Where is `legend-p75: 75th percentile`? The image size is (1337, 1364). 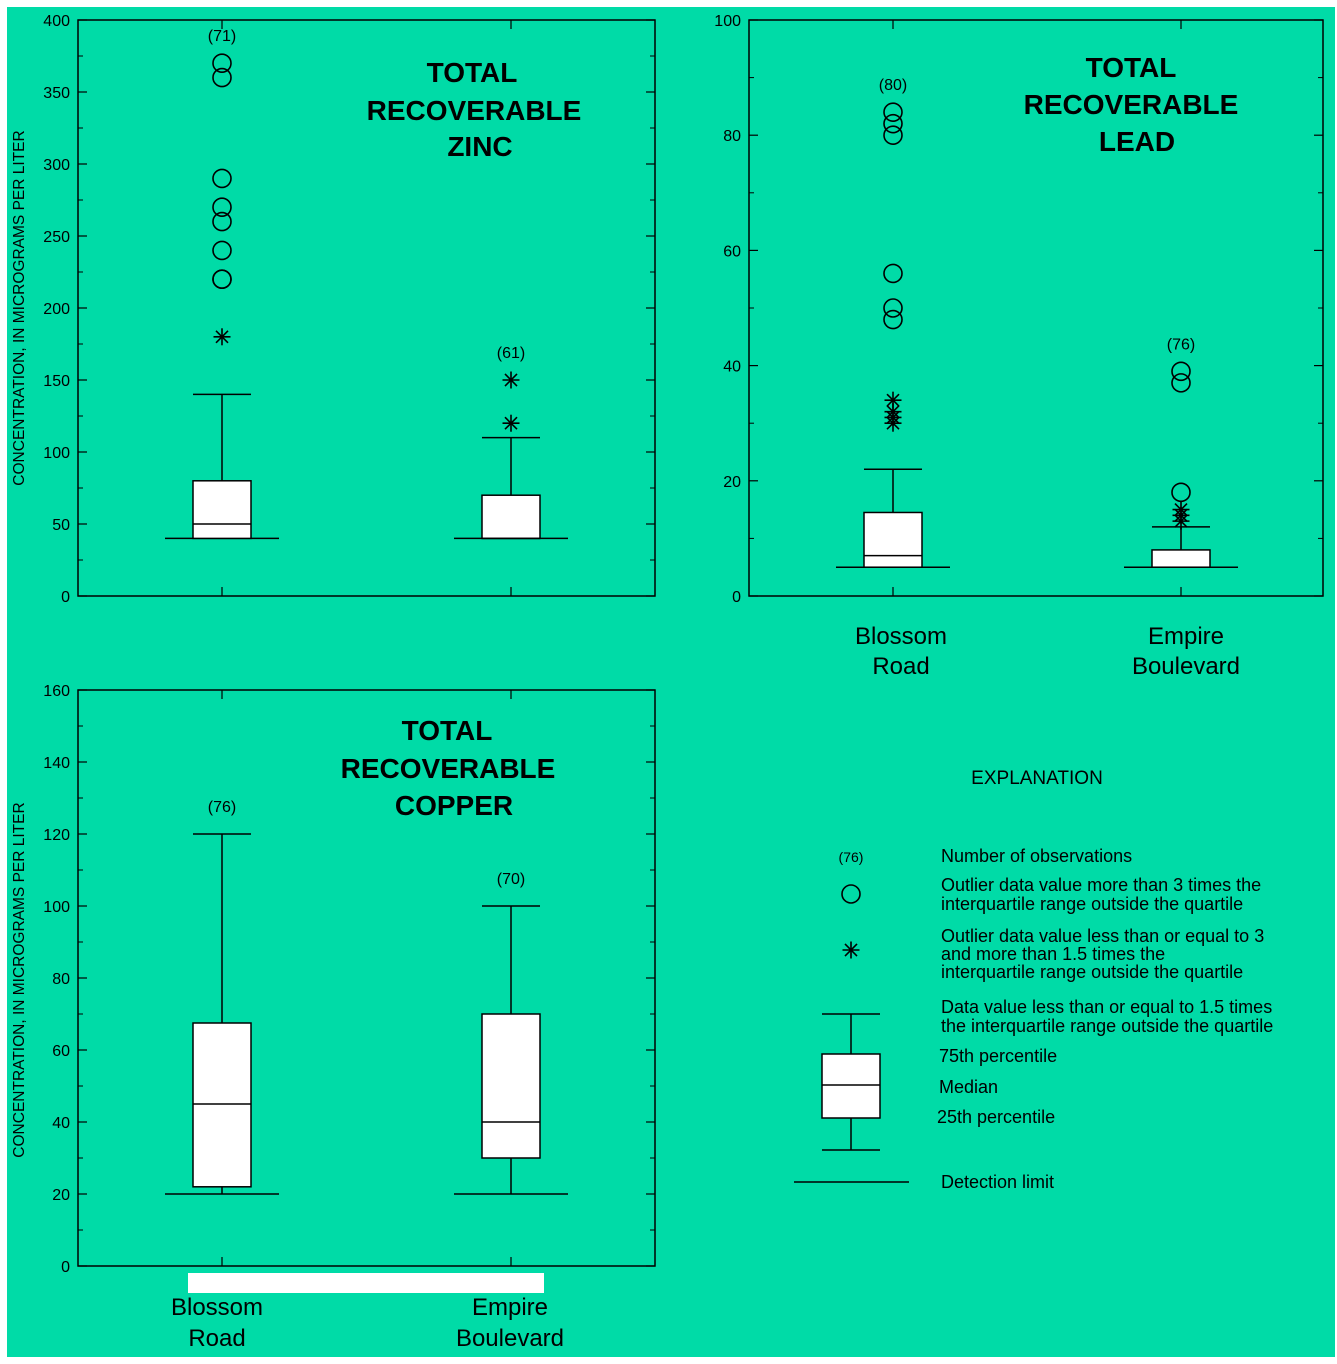 legend-p75: 75th percentile is located at coordinates (998, 1056).